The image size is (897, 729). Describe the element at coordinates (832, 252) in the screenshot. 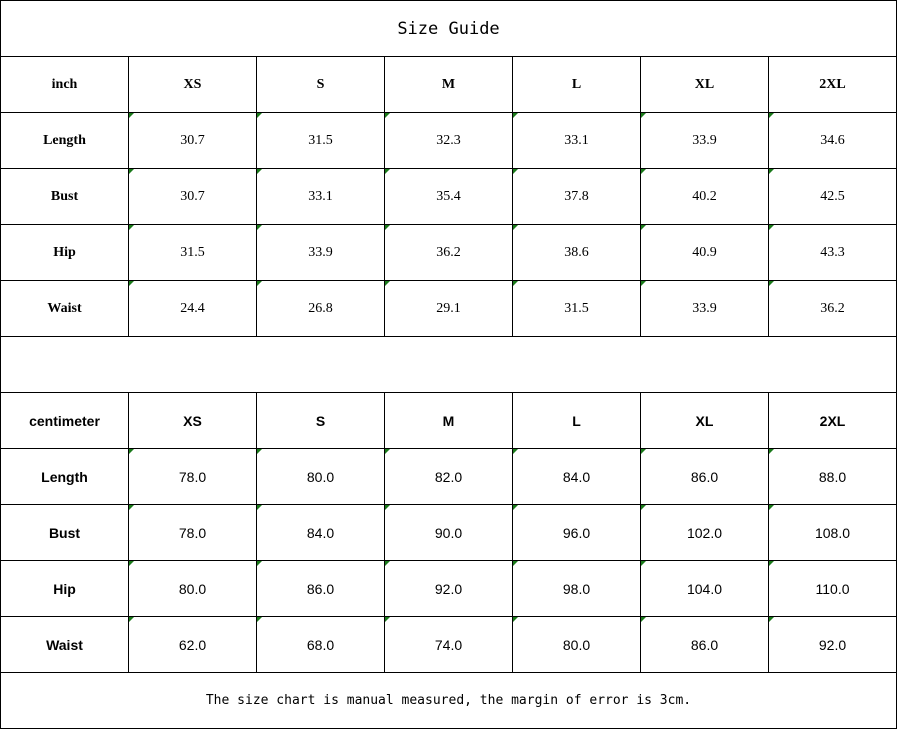

I see `measurement-value: 43.3` at that location.